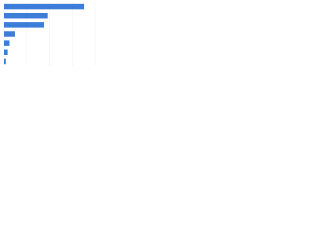  I want to click on chart, so click(49, 34).